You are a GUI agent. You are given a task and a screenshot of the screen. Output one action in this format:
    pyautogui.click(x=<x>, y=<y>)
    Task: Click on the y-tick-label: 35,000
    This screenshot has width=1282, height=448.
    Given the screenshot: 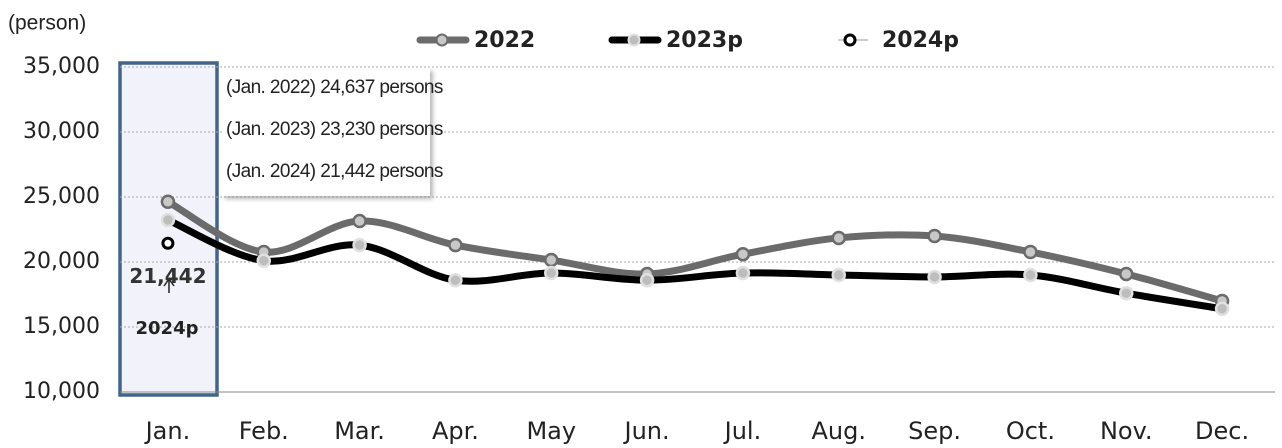 What is the action you would take?
    pyautogui.click(x=61, y=66)
    